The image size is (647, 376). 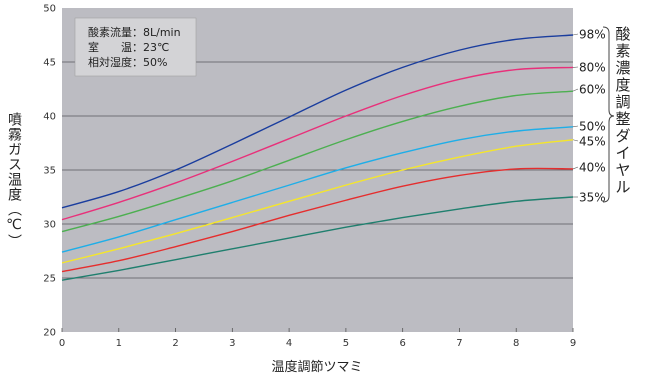 I want to click on dial-title-char: 素, so click(x=623, y=51).